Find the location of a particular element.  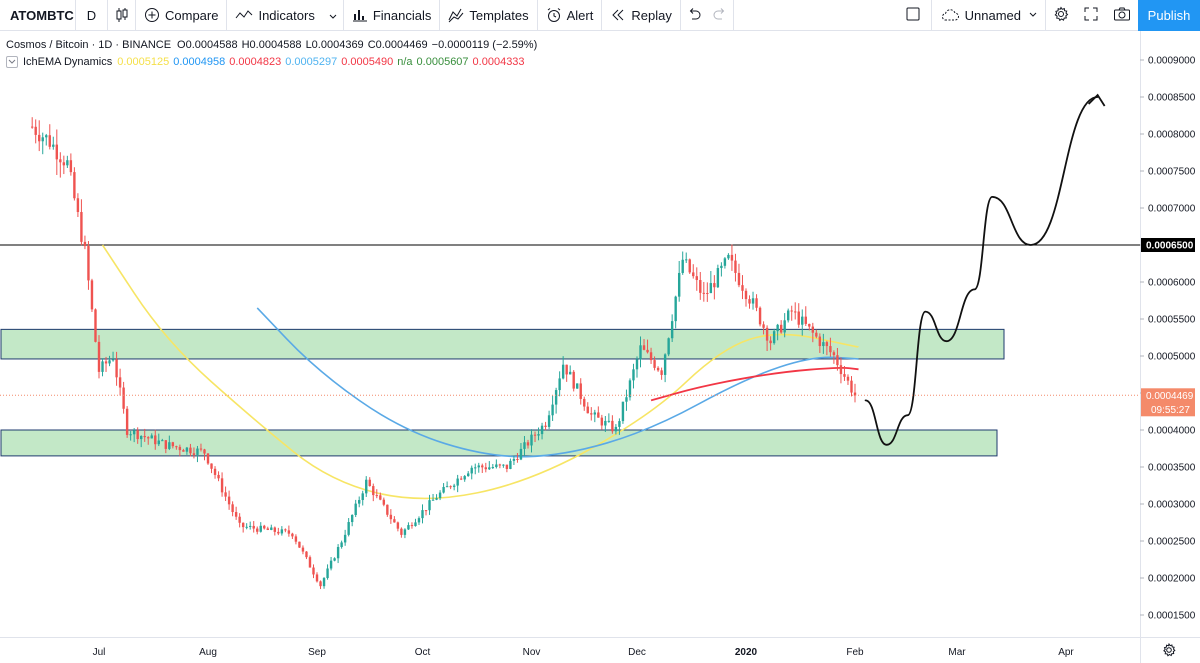

snapshot-button is located at coordinates (1122, 15).